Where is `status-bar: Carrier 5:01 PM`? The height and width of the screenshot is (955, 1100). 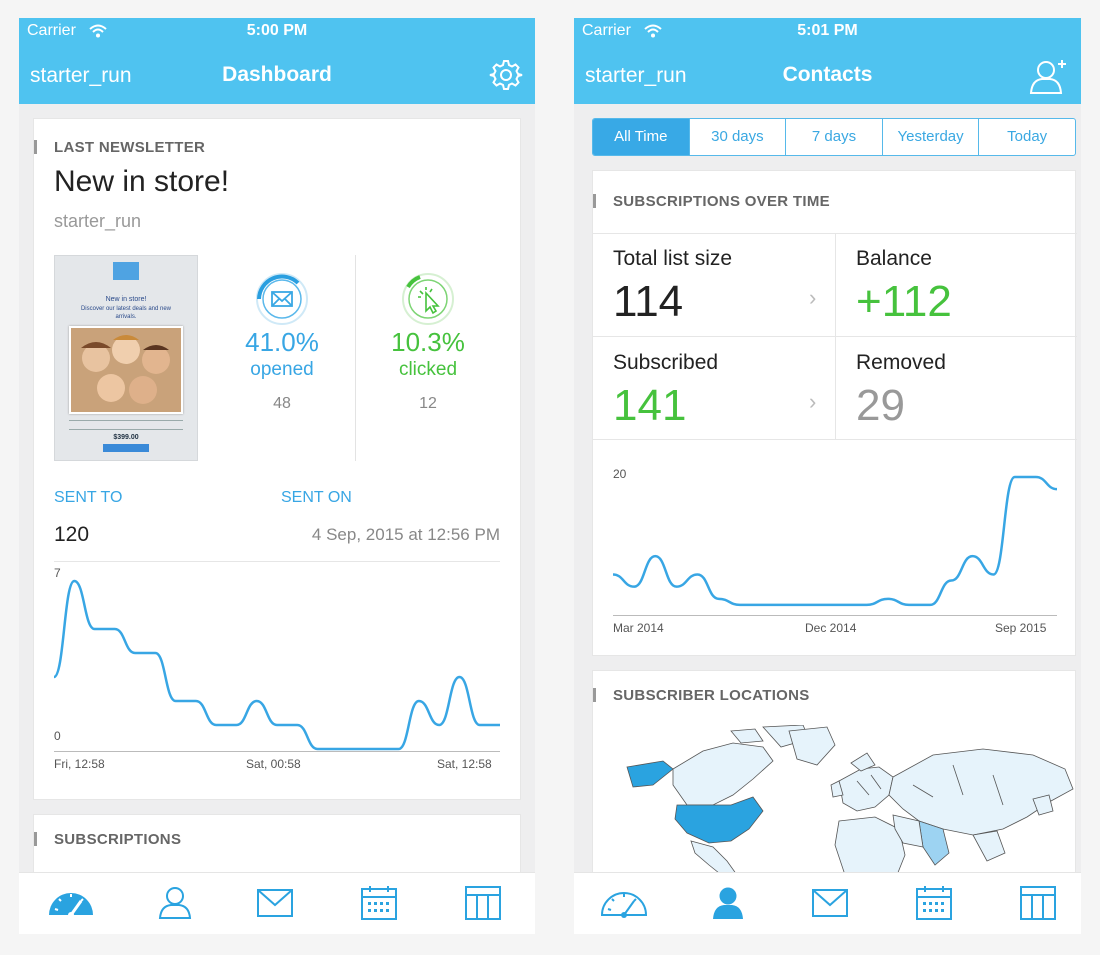
status-bar: Carrier 5:01 PM is located at coordinates (827, 32).